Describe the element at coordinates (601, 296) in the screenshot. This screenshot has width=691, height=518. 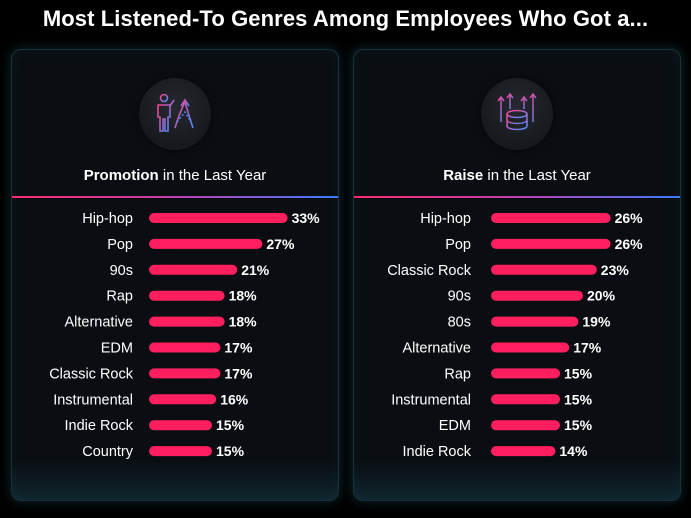
I see `value-label: 20%` at that location.